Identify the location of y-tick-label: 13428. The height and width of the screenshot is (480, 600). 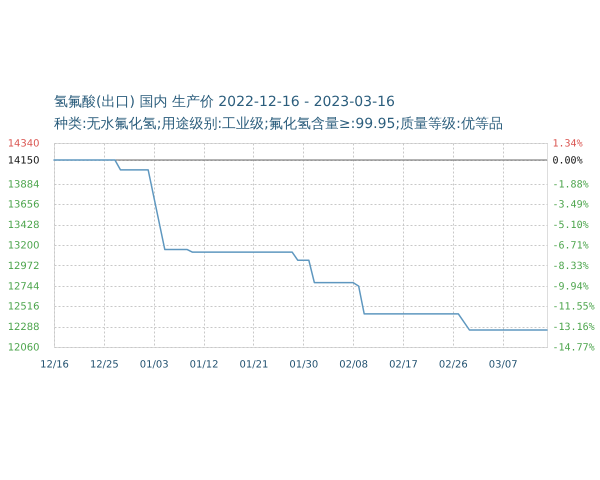
(24, 226).